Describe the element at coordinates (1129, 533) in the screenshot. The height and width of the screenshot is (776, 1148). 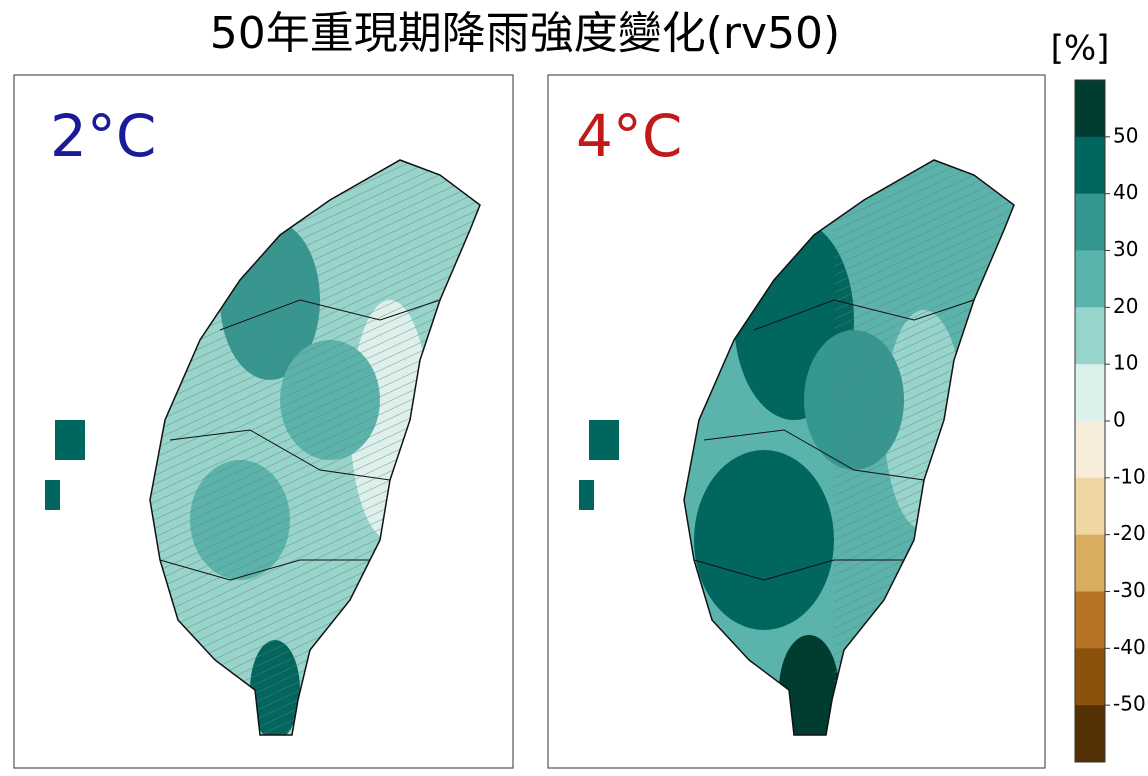
I see `colorbar-tick-label: -20` at that location.